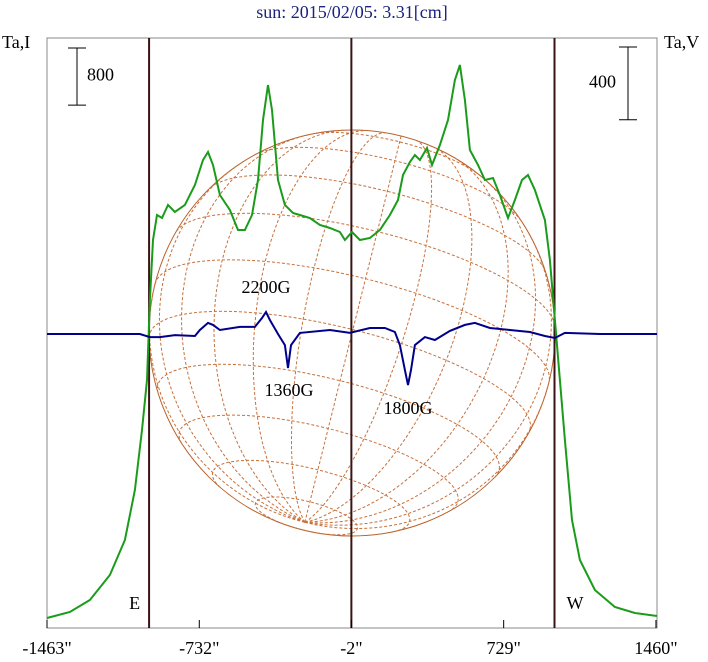 This screenshot has width=708, height=662. I want to click on x-tick-label: 729", so click(503, 648).